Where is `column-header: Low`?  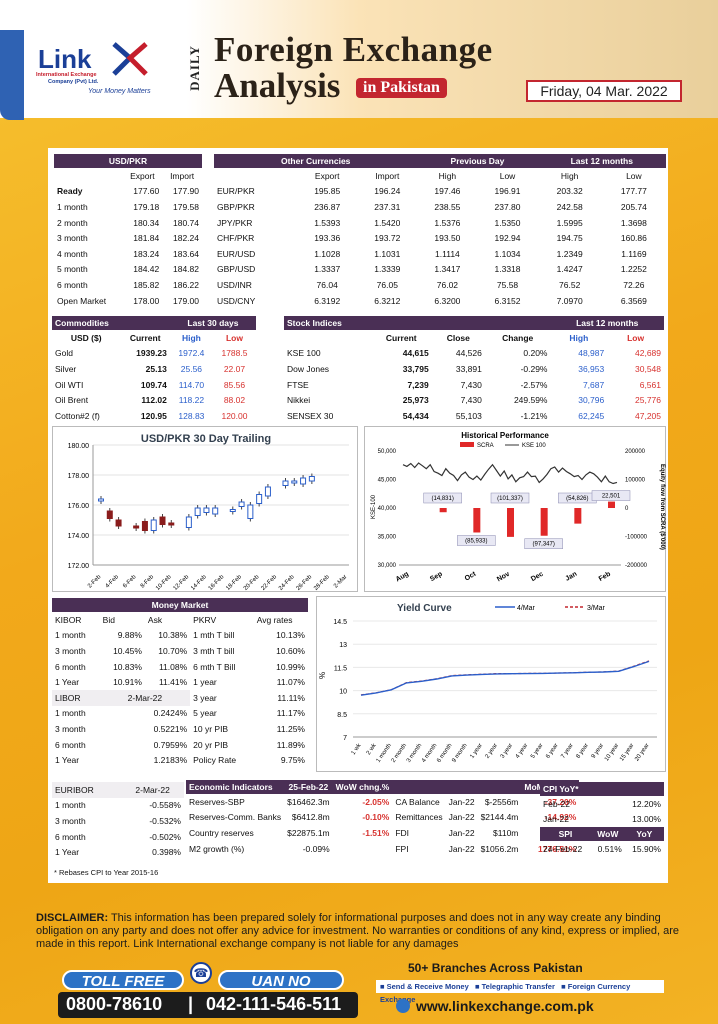
column-header: Low is located at coordinates (234, 338).